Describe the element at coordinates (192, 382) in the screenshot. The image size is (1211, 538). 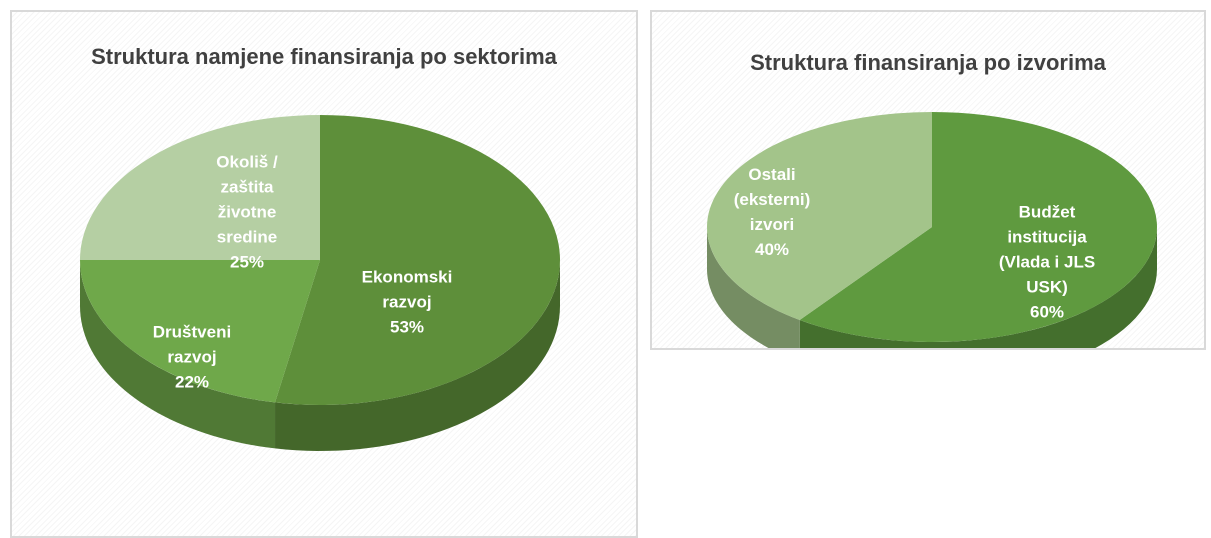
I see `value-label: 22%` at that location.